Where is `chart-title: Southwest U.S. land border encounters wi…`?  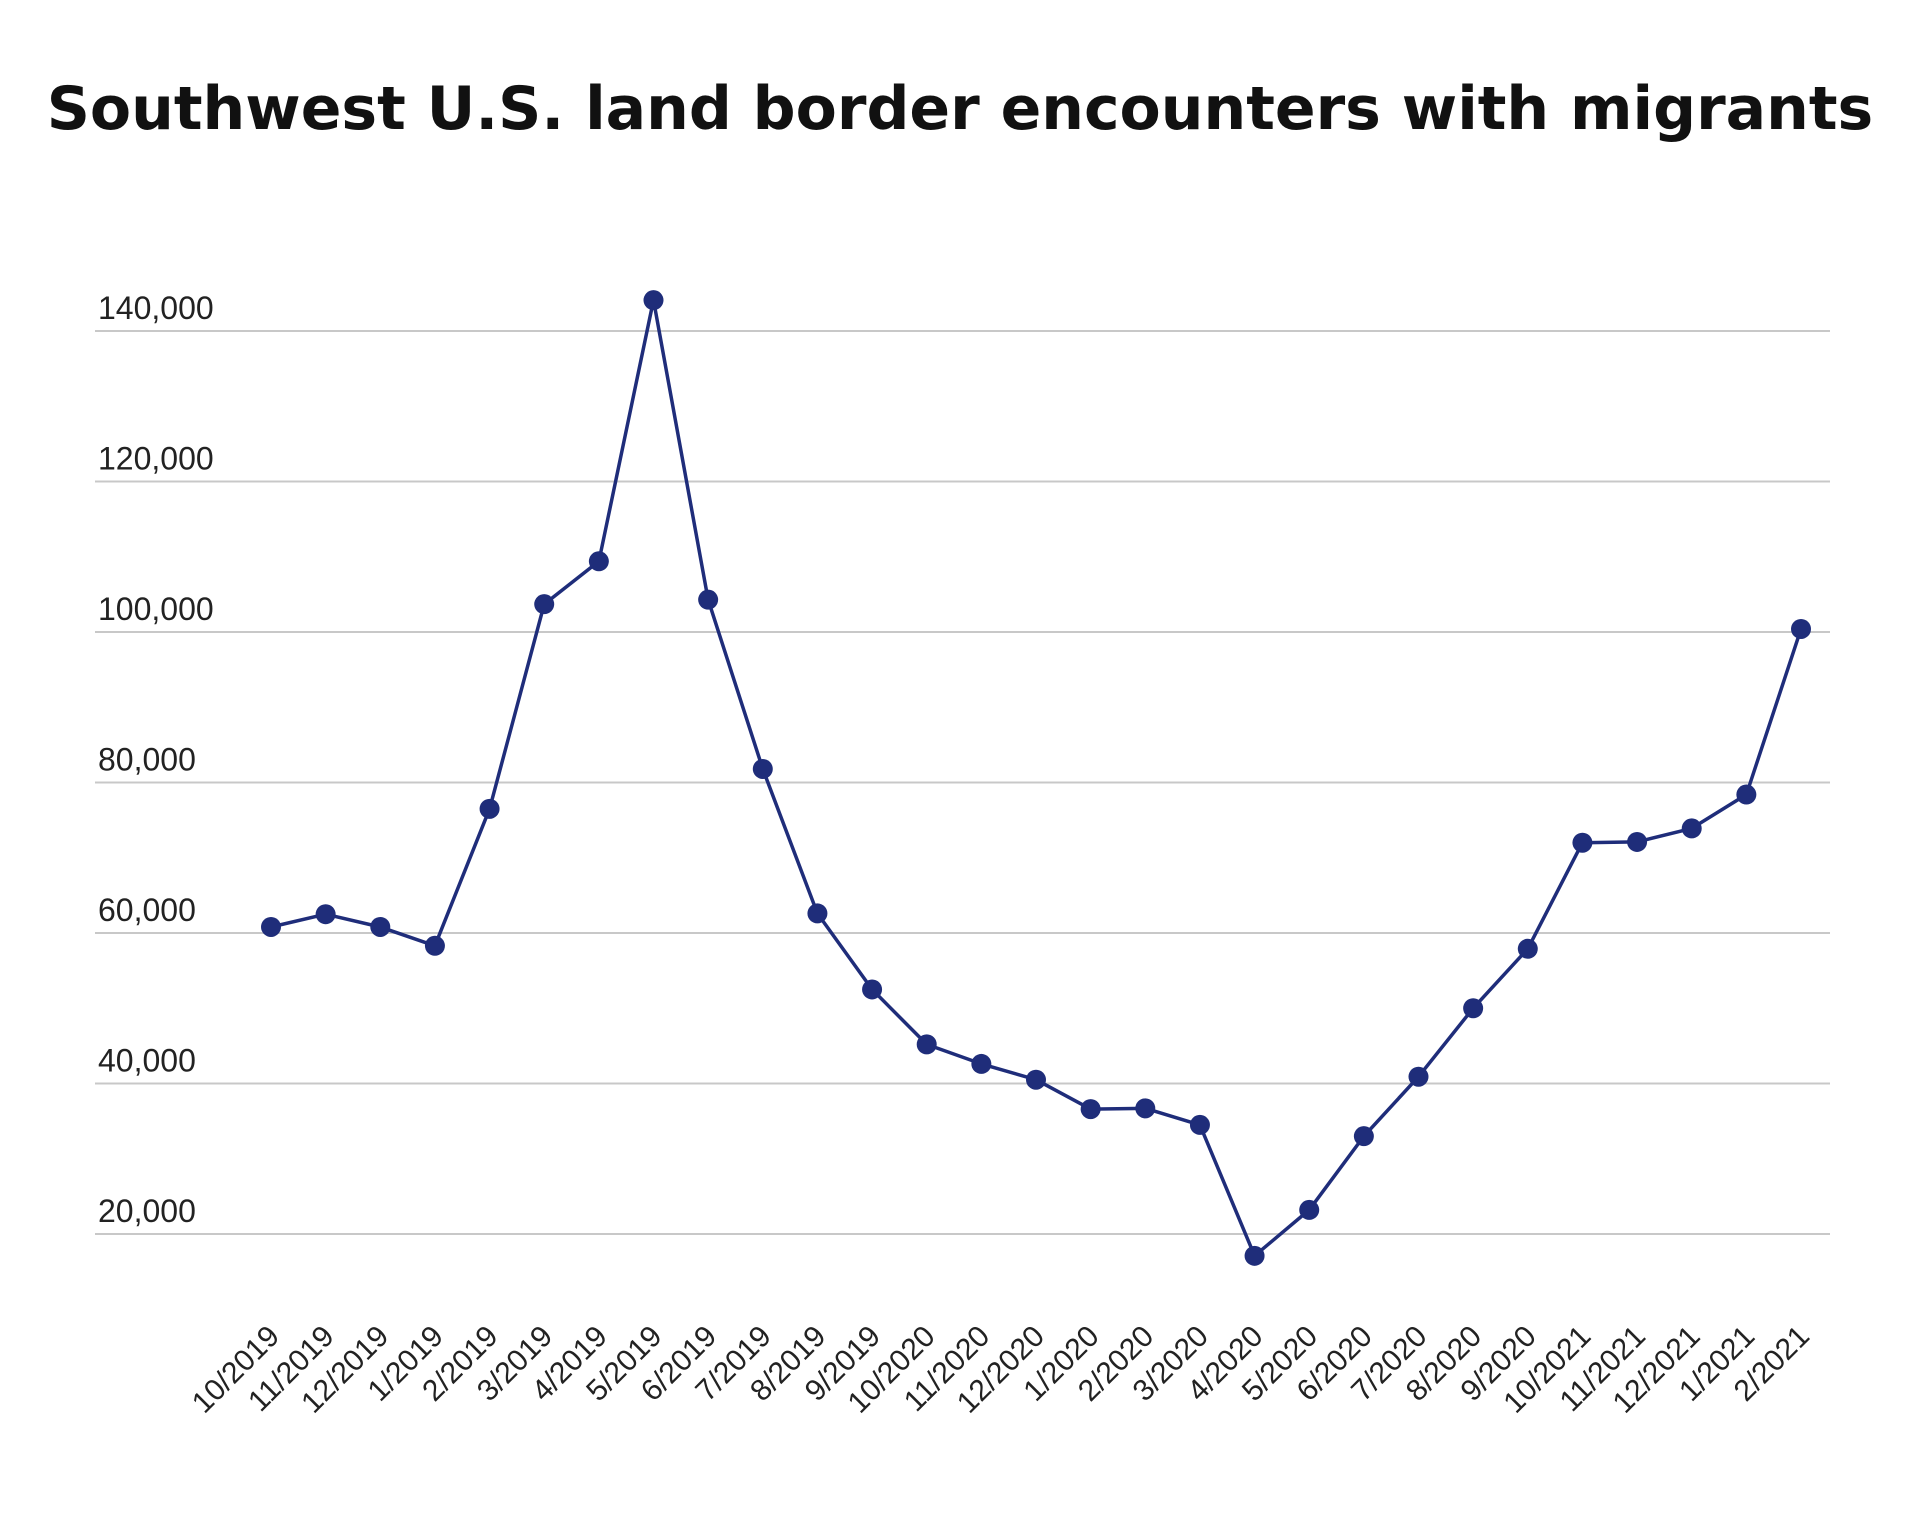
chart-title: Southwest U.S. land border encounters wi… is located at coordinates (960, 109).